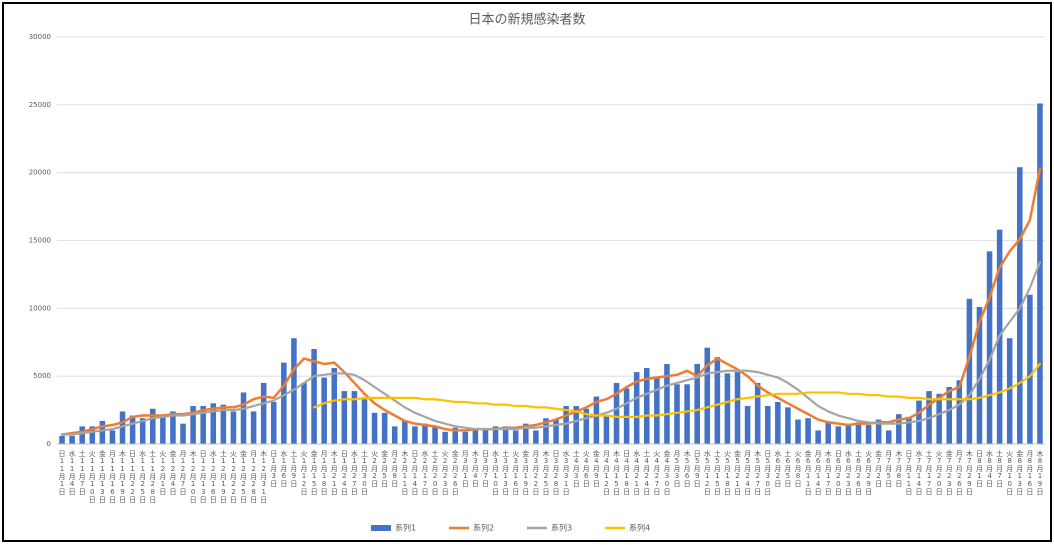 Image resolution: width=1054 pixels, height=545 pixels. What do you see at coordinates (264, 476) in the screenshot?
I see `x-tick-label: 木12月31日` at bounding box center [264, 476].